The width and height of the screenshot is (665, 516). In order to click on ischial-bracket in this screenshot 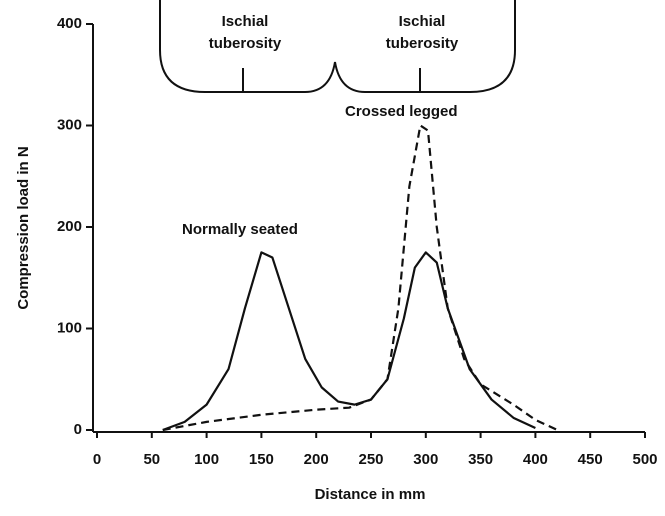, I will do `click(337, 46)`.